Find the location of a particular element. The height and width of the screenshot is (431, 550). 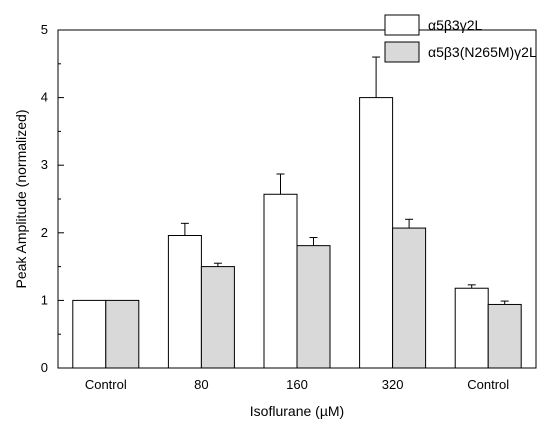

y-axis-ticks: 0 1 2 3 4 5 is located at coordinates (52, 198).